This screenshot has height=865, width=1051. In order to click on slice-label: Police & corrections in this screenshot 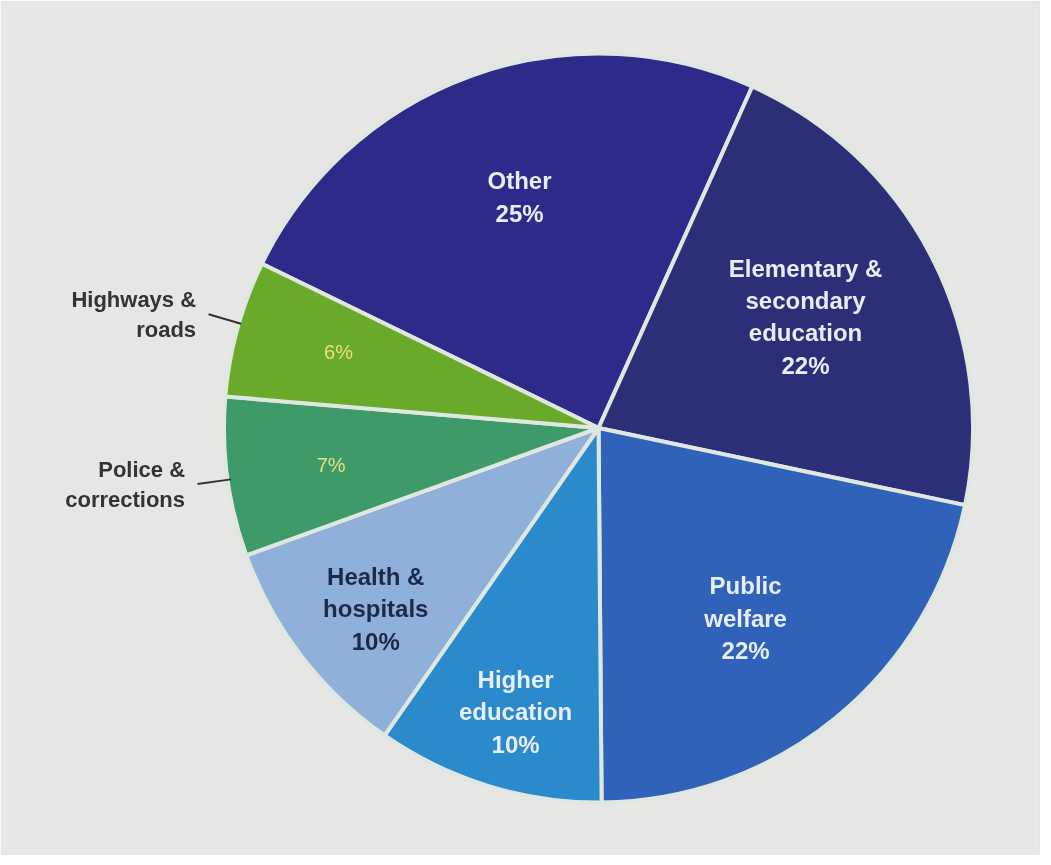, I will do `click(125, 484)`.